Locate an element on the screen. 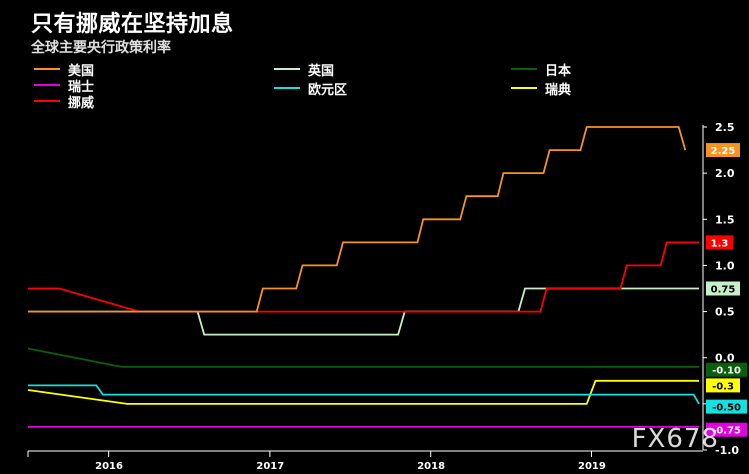 The width and height of the screenshot is (749, 474). end-label-box-swiss is located at coordinates (726, 429).